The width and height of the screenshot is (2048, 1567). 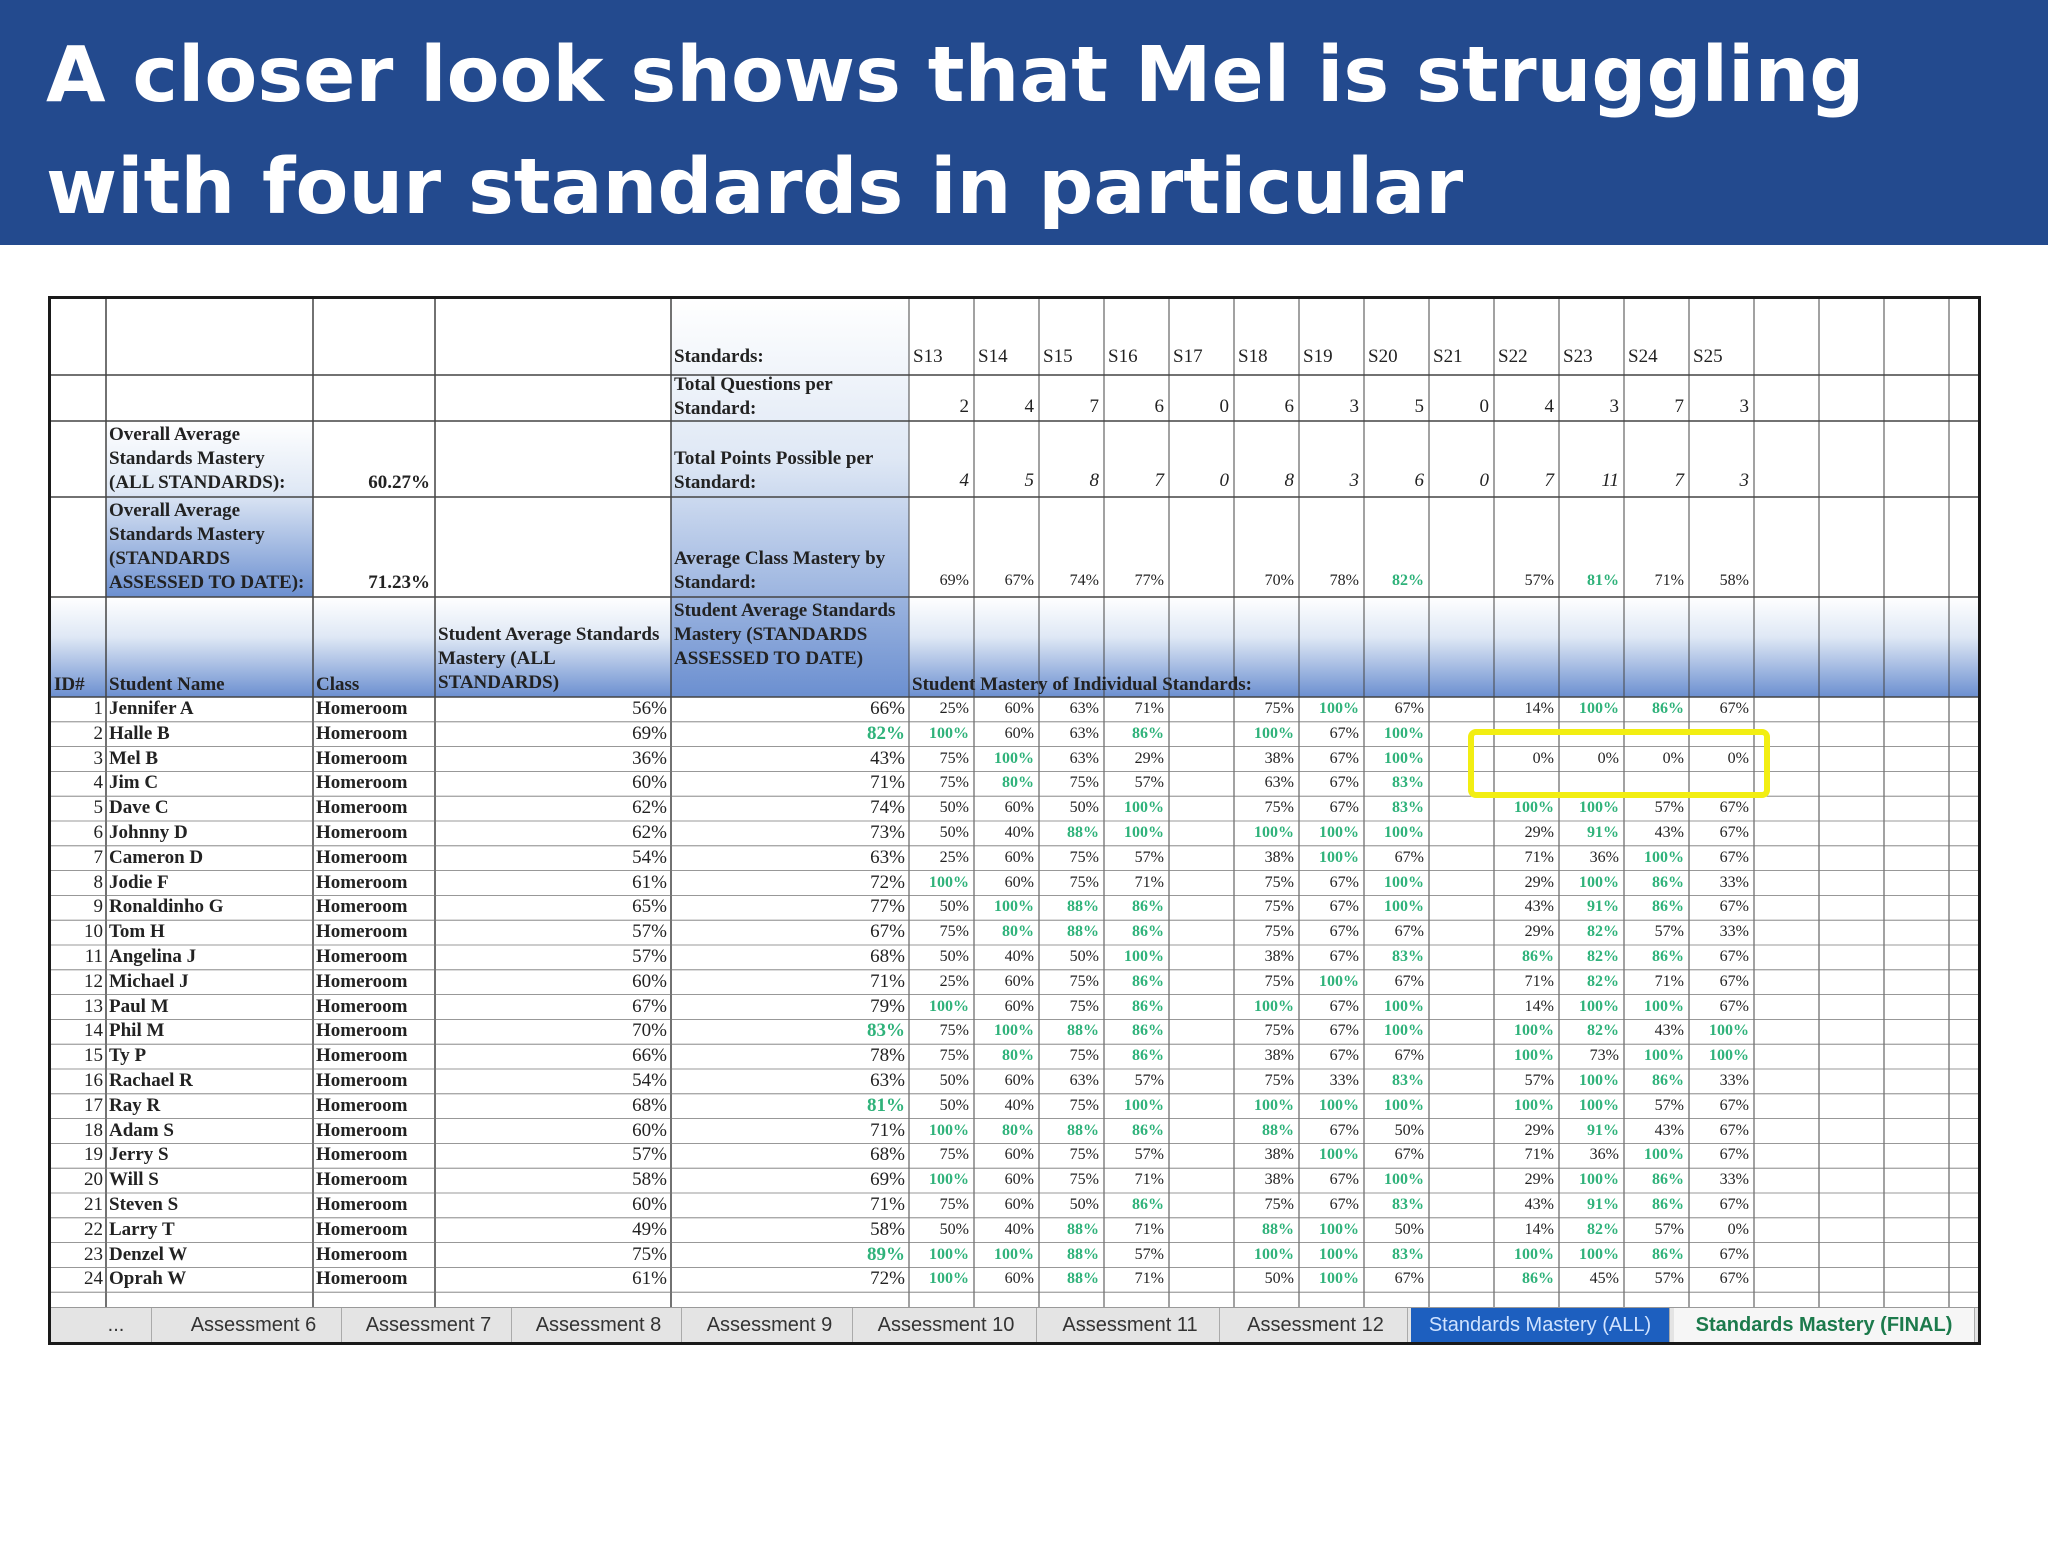 I want to click on total-questions-label: Total Questions per Standard:, so click(x=753, y=396).